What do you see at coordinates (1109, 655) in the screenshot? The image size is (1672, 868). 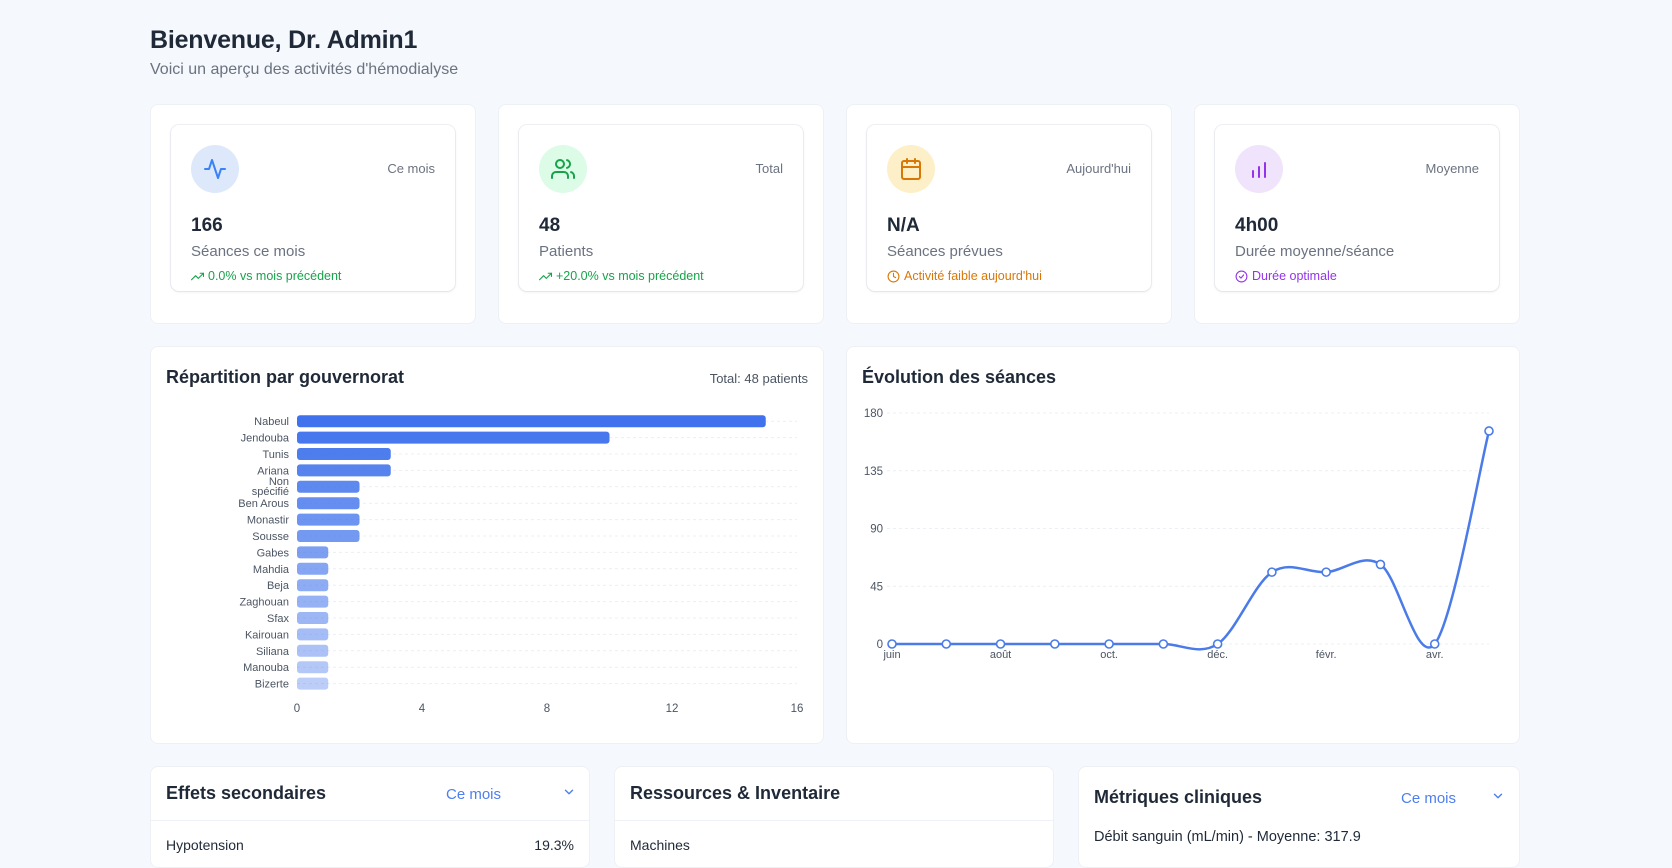 I see `x-tick-label: oct.` at bounding box center [1109, 655].